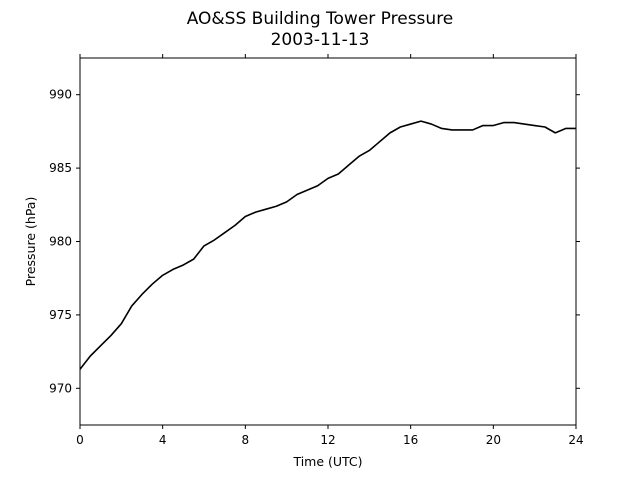  I want to click on x-tick-label: 20, so click(493, 440).